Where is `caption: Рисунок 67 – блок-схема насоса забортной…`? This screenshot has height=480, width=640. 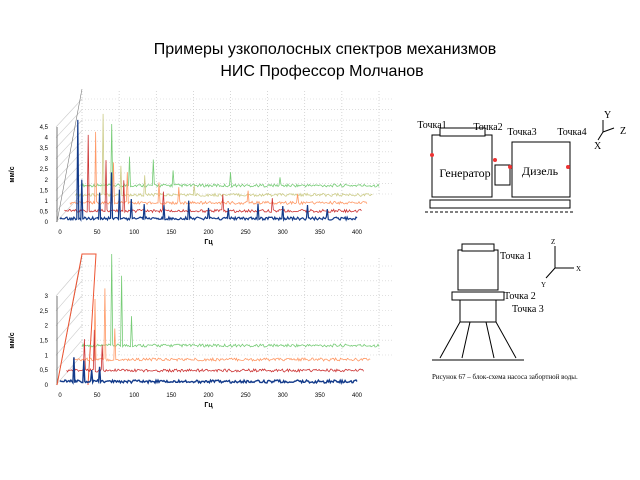 caption: Рисунок 67 – блок-схема насоса забортной… is located at coordinates (505, 377).